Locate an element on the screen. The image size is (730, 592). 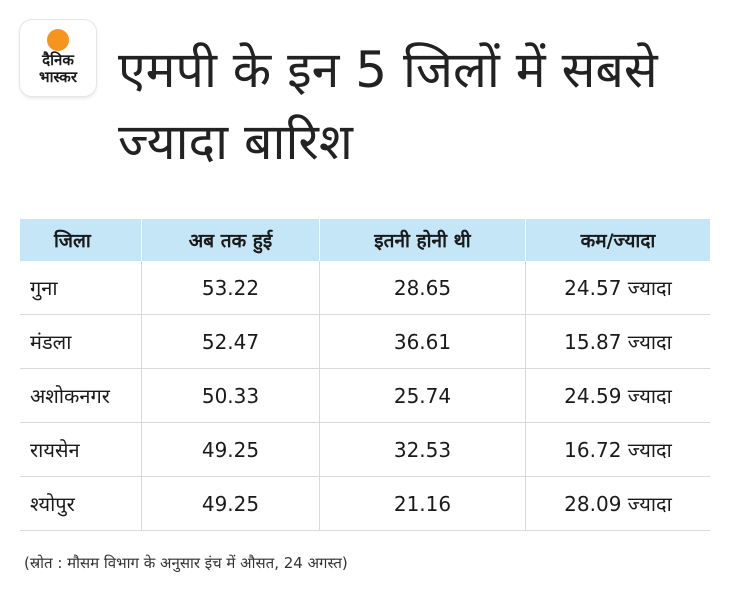
district-cell: गुना is located at coordinates (81, 287).